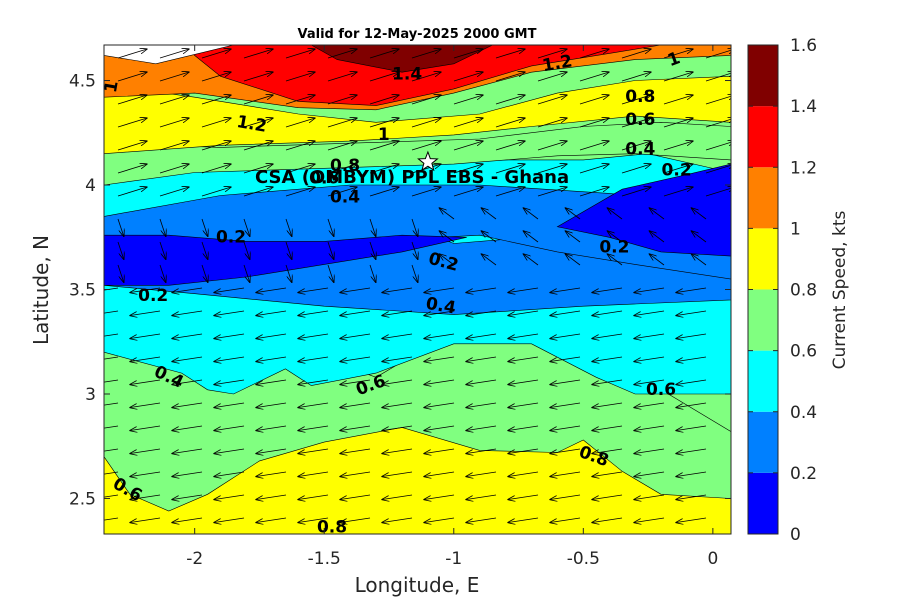  Describe the element at coordinates (803, 474) in the screenshot. I see `colorbar-tick-label-1: 0.2` at that location.